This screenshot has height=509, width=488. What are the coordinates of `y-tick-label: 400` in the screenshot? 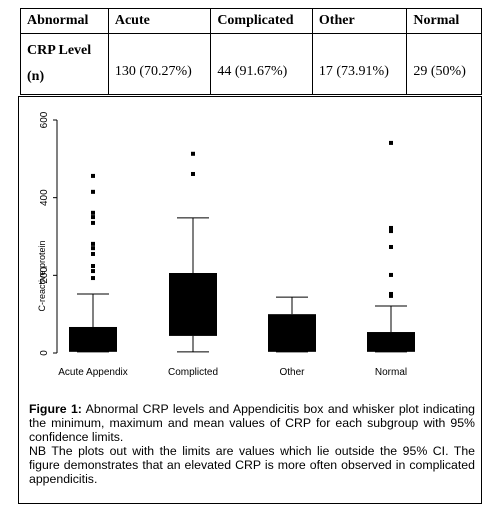 It's located at (44, 197).